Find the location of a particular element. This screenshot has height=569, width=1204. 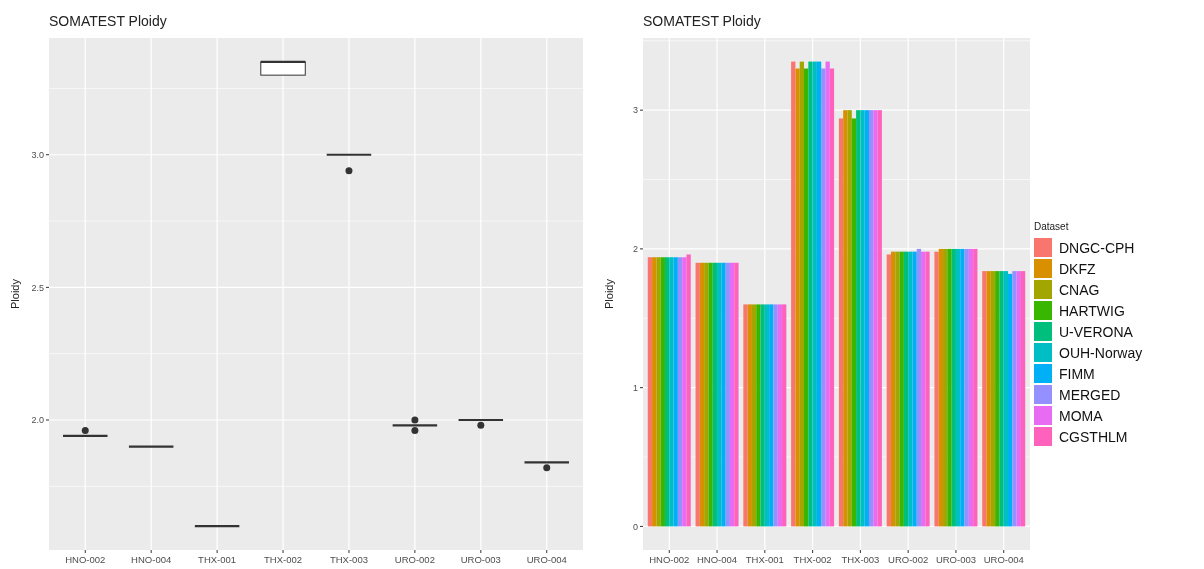

x-tick-label: THX-001 is located at coordinates (217, 559).